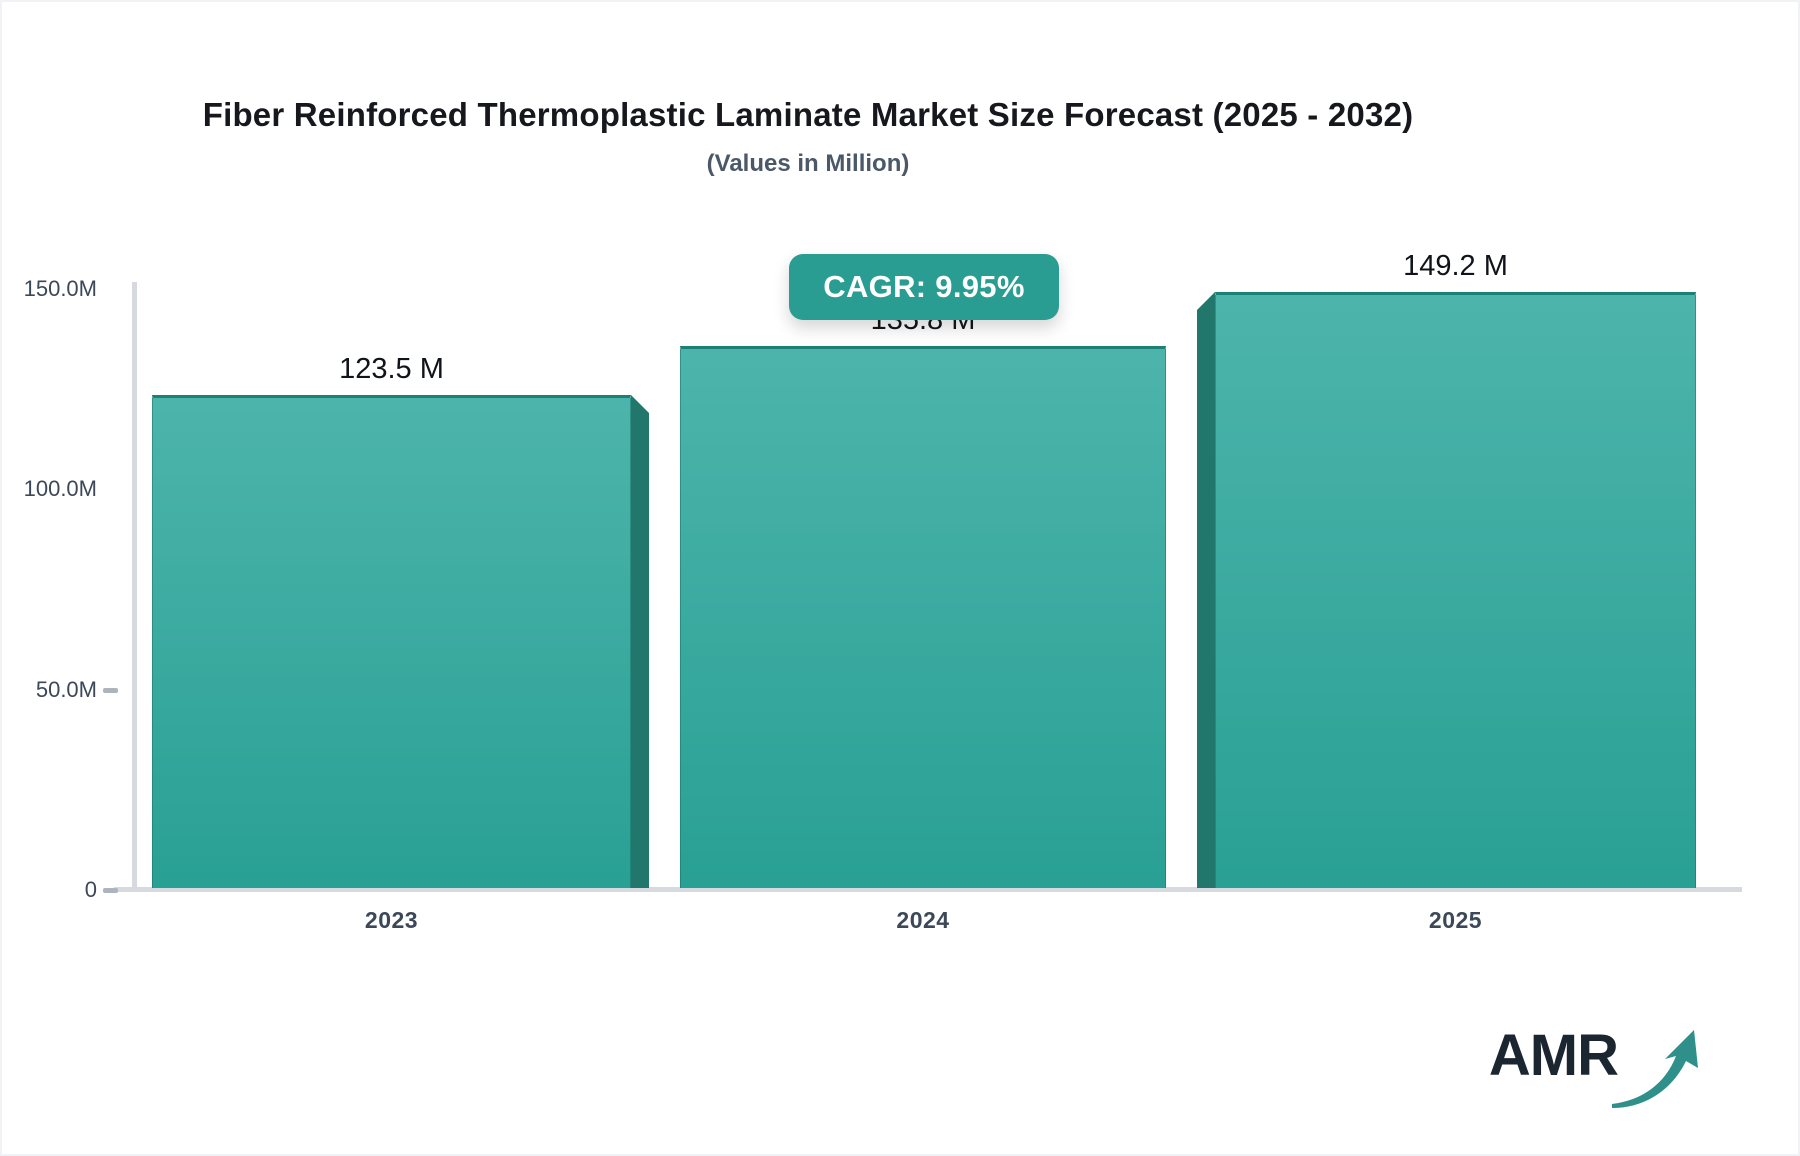 This screenshot has width=1800, height=1156. What do you see at coordinates (1656, 1072) in the screenshot?
I see `growth-arrow-icon` at bounding box center [1656, 1072].